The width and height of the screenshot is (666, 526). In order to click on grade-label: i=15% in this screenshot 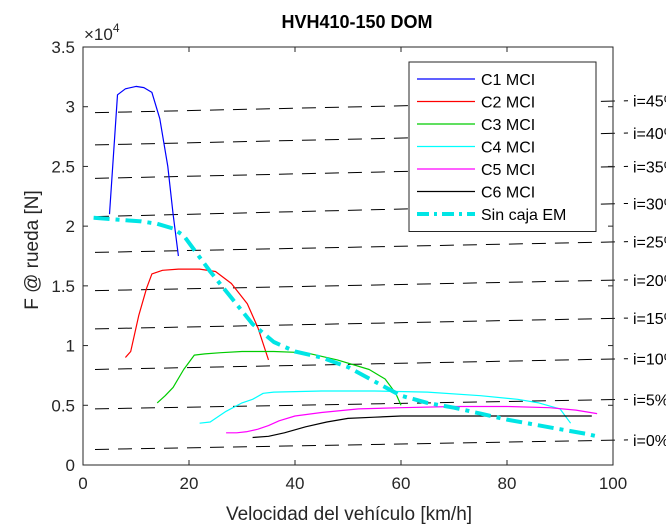, I will do `click(649, 319)`.